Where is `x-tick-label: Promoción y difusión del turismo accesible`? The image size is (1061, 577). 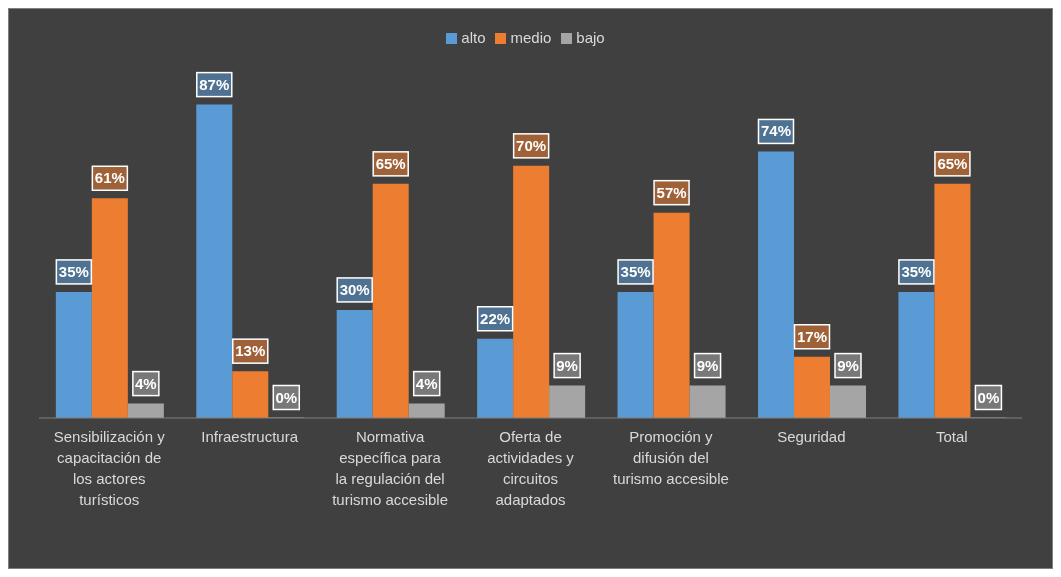
x-tick-label: Promoción y difusión del turismo accesible is located at coordinates (670, 457).